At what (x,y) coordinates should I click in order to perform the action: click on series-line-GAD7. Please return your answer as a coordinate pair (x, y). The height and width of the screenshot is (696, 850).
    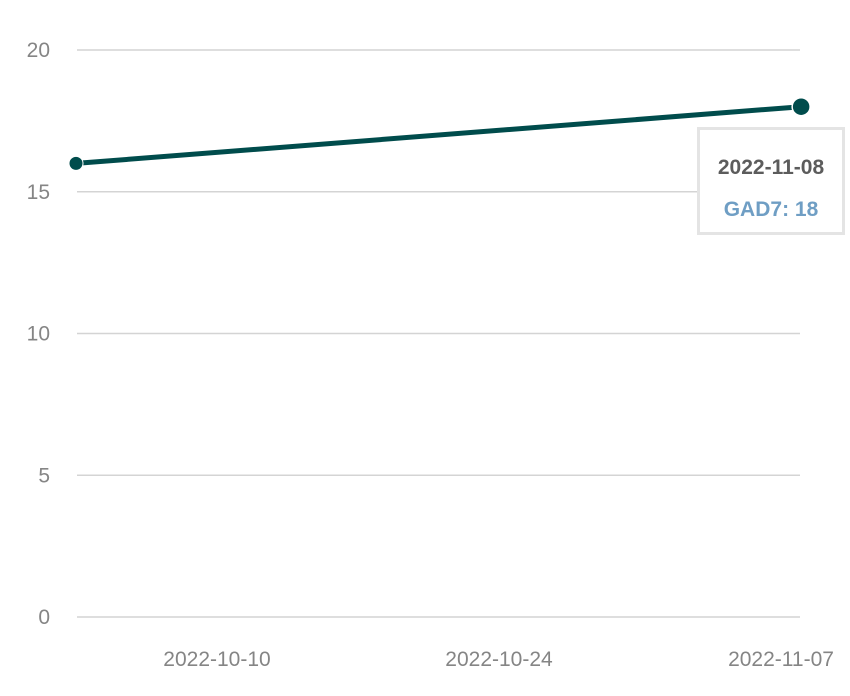
    Looking at the image, I should click on (438, 135).